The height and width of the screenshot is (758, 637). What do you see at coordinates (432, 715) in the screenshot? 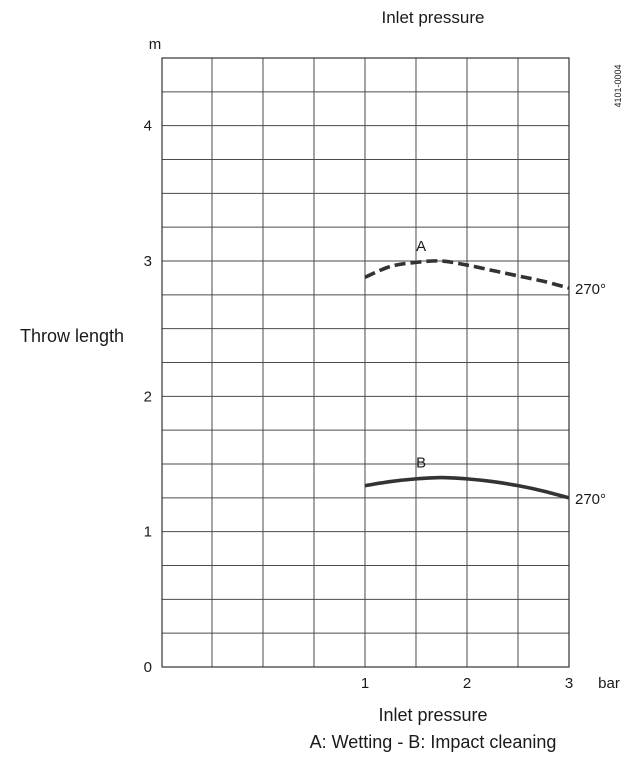
I see `x-axis-label: Inlet pressure` at bounding box center [432, 715].